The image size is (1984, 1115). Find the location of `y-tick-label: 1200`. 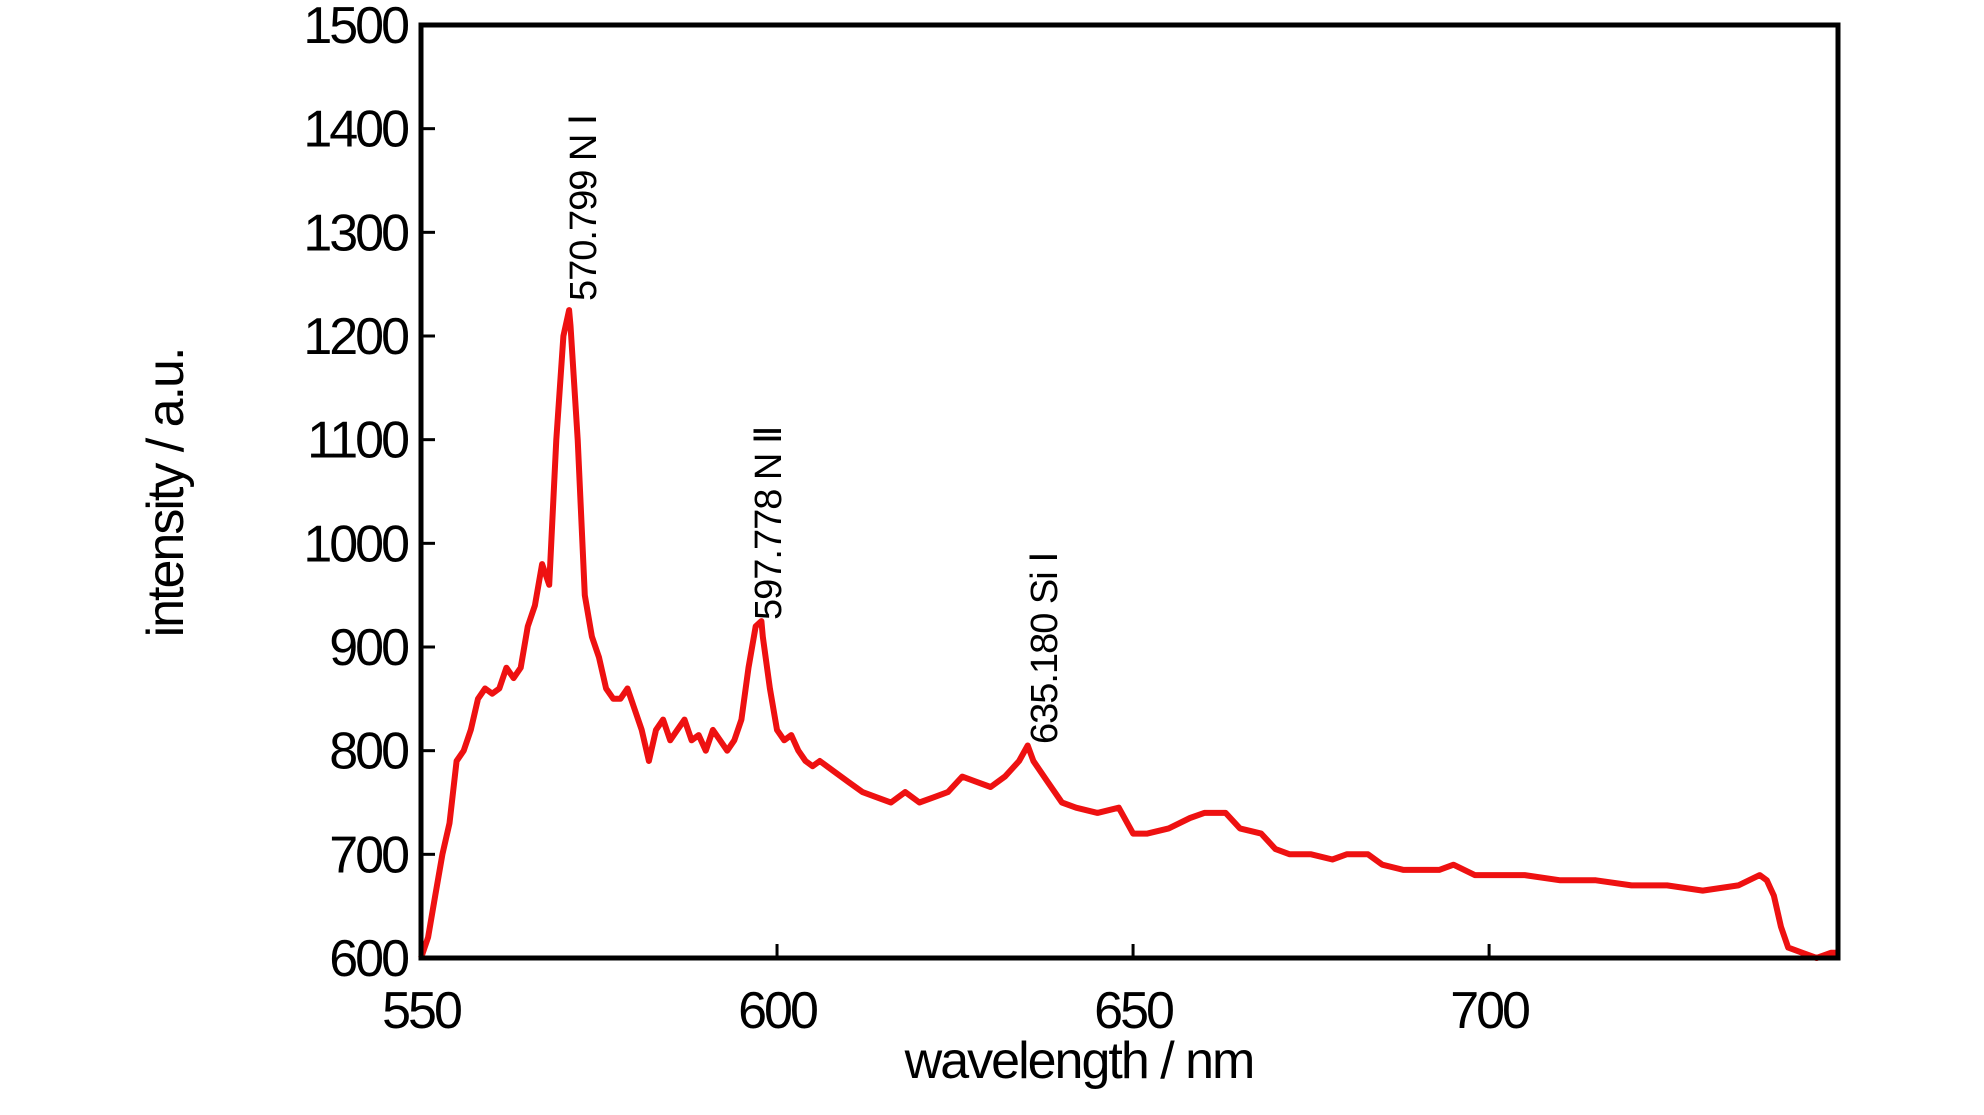

y-tick-label: 1200 is located at coordinates (355, 337).